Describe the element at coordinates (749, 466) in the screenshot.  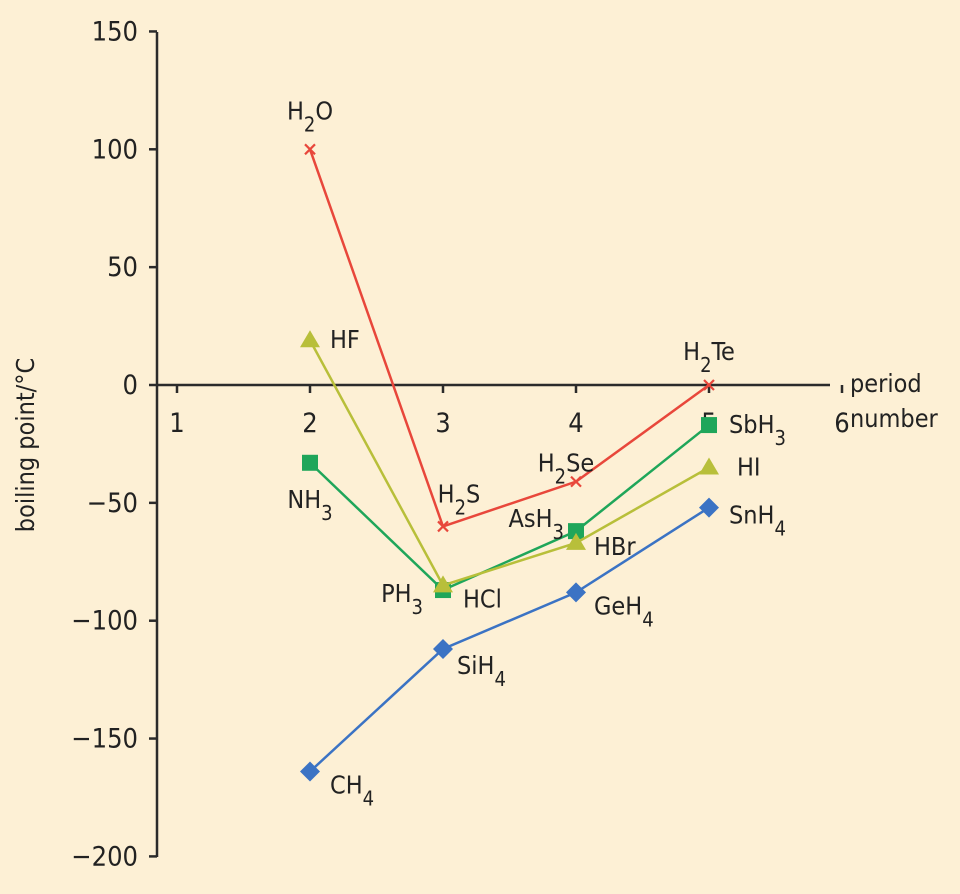
I see `point-label: HI` at that location.